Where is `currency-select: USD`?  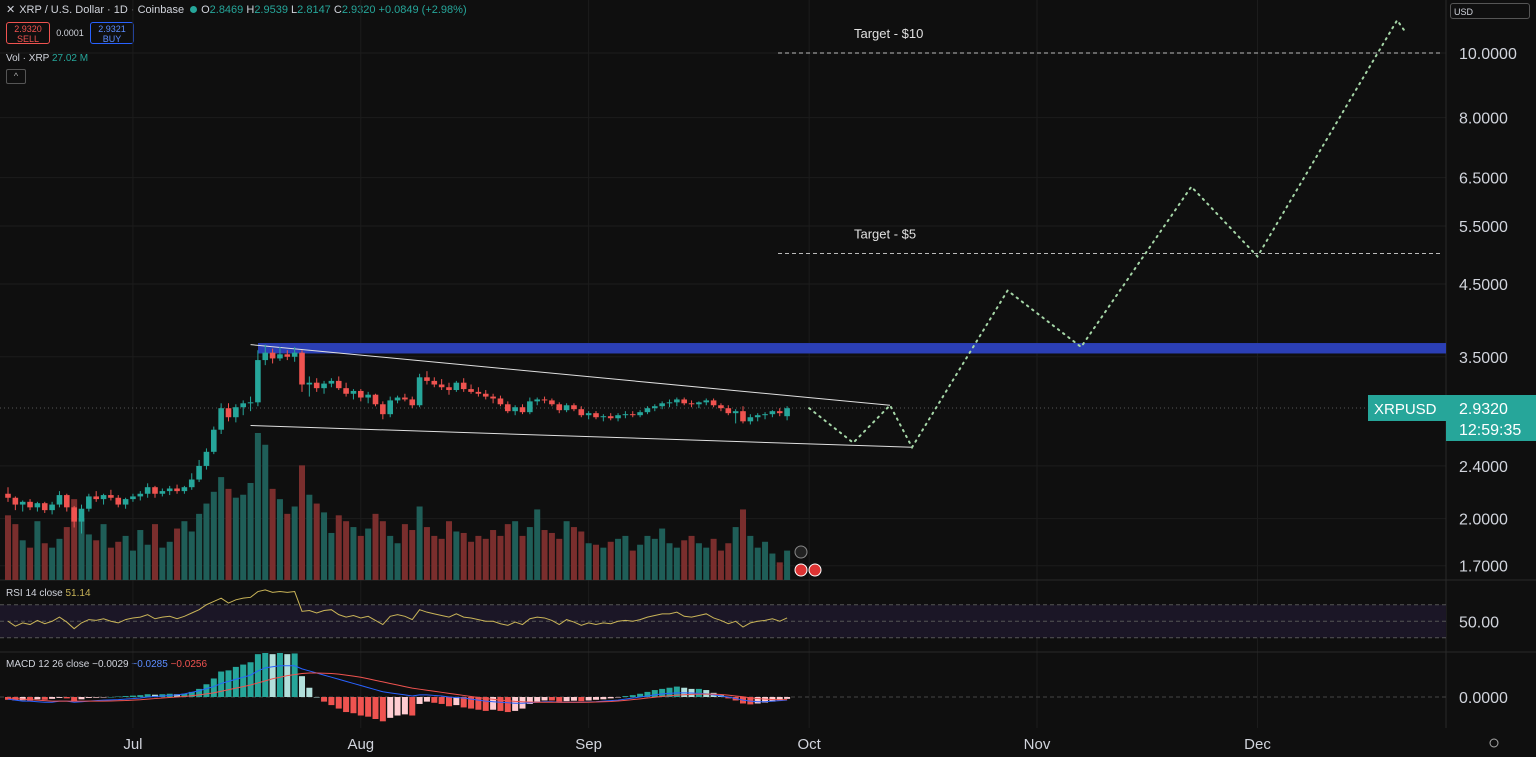
currency-select: USD is located at coordinates (1490, 11).